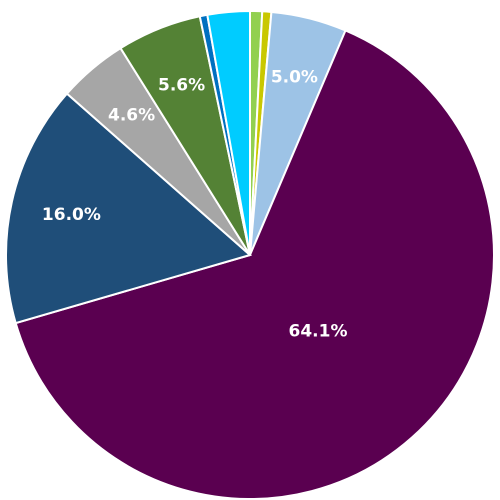 This screenshot has width=500, height=500. I want to click on data-label: 16.0%, so click(71, 215).